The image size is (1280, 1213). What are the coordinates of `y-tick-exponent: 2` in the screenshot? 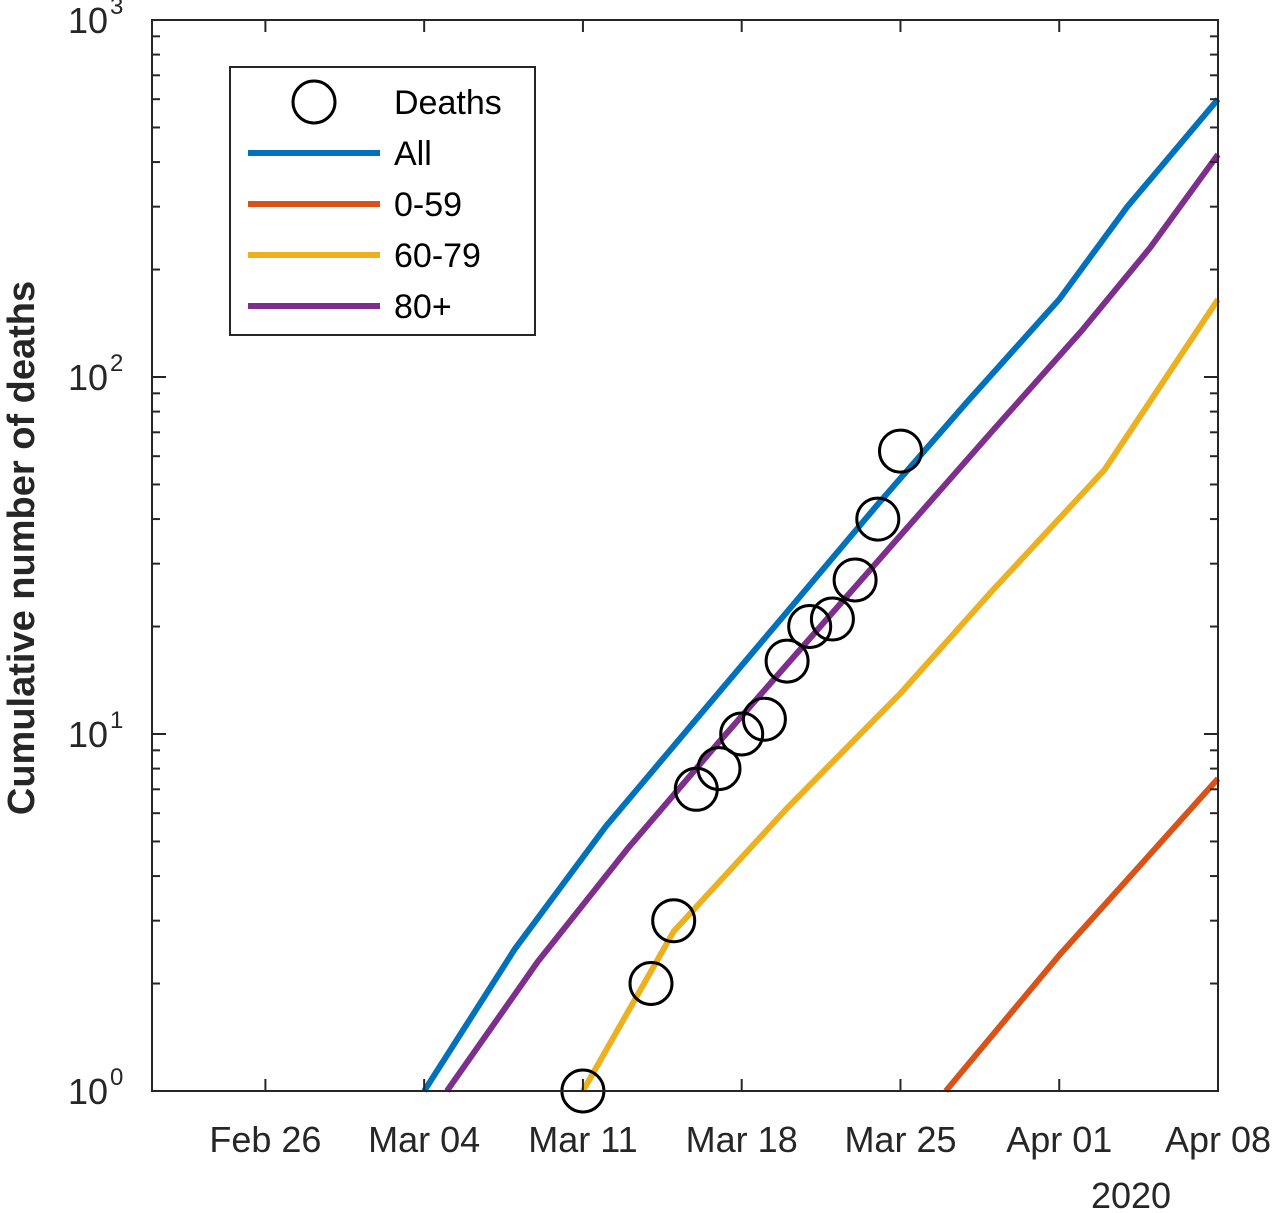 It's located at (116, 363).